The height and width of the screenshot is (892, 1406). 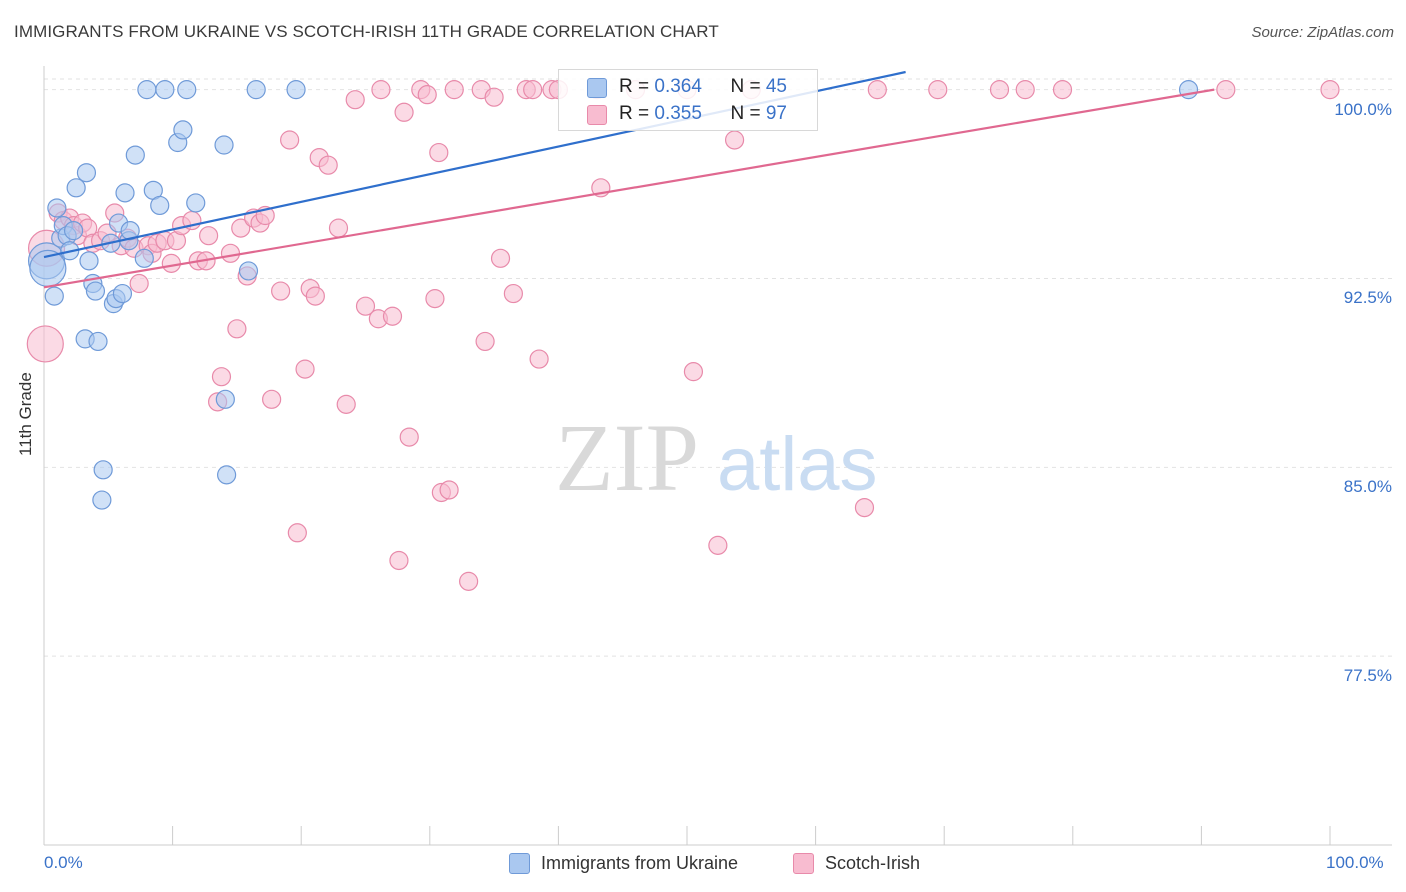 What do you see at coordinates (1355, 862) in the screenshot?
I see `x-tick-label-max: 100.0%` at bounding box center [1355, 862].